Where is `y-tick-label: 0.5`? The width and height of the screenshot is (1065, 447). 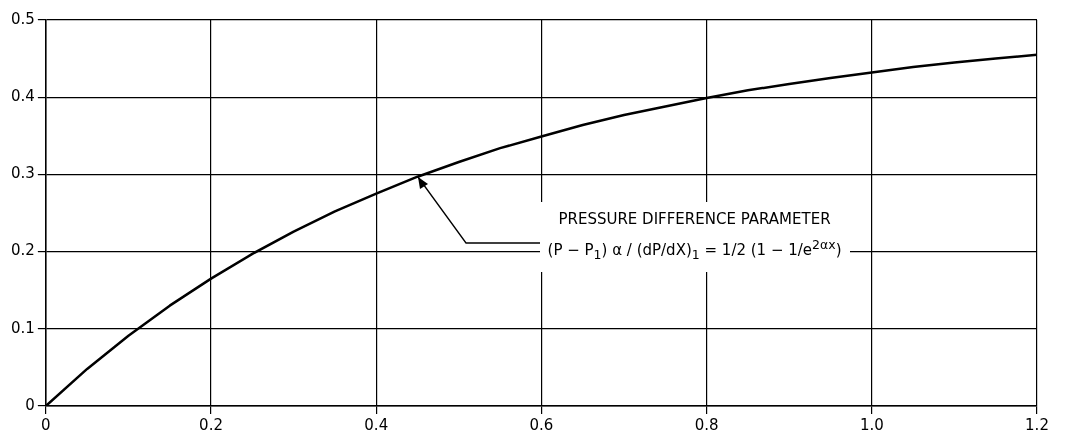
y-tick-label: 0.5 is located at coordinates (23, 18).